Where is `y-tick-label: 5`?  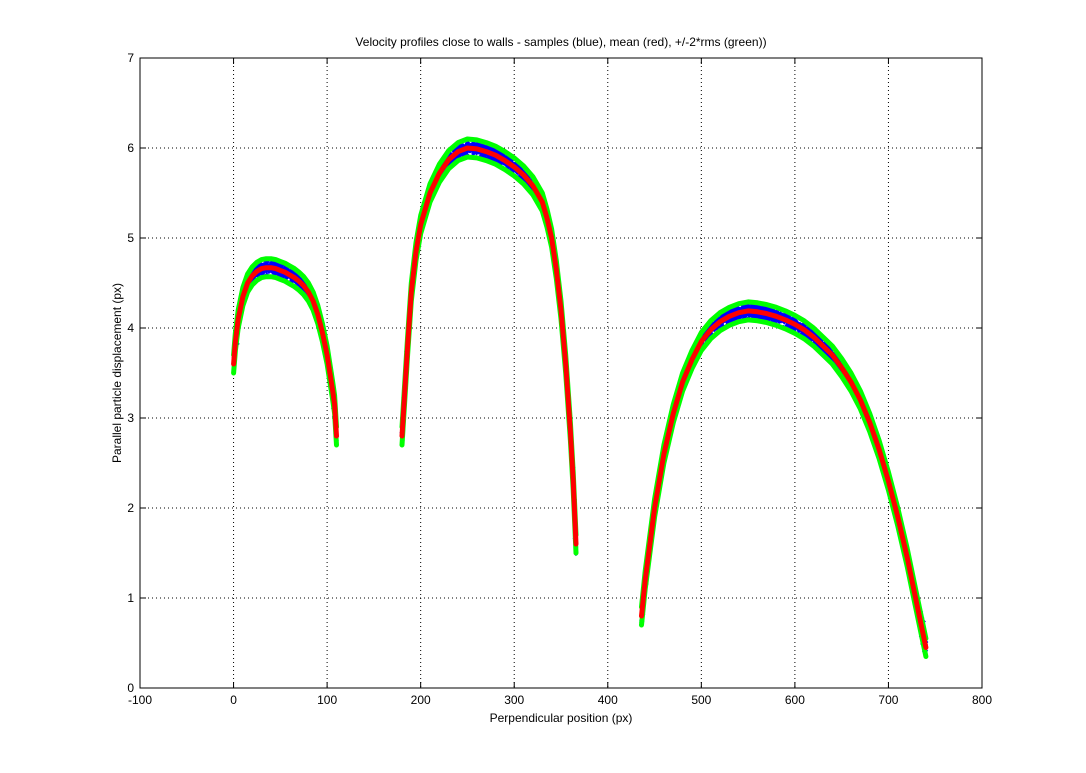 y-tick-label: 5 is located at coordinates (130, 238).